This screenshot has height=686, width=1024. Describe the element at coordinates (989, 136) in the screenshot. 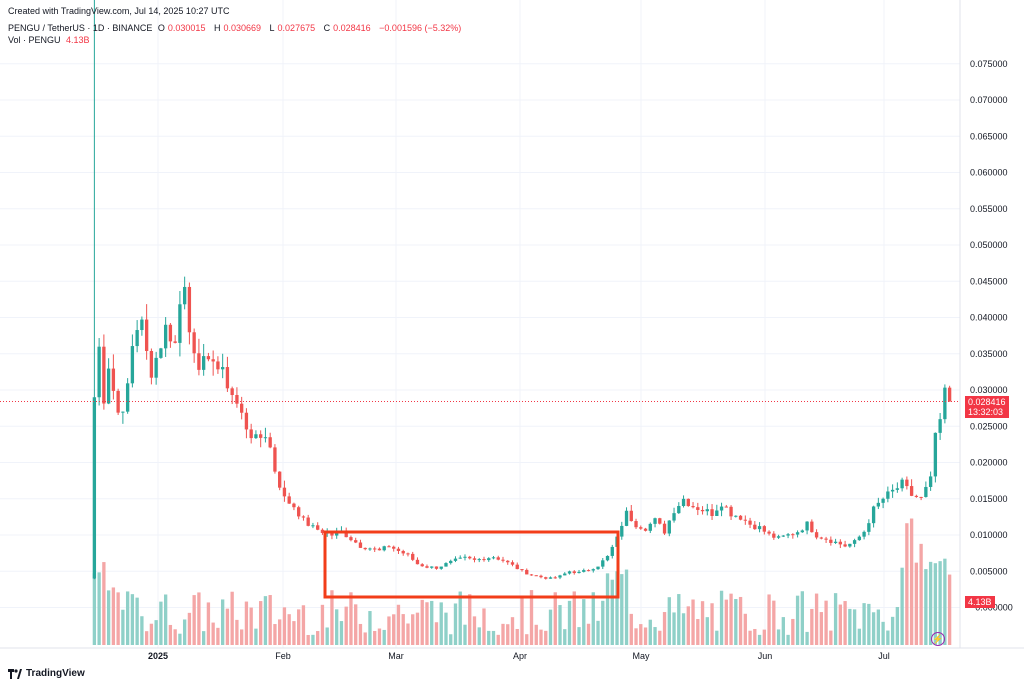

I see `price-tick-label: 0.065000` at that location.